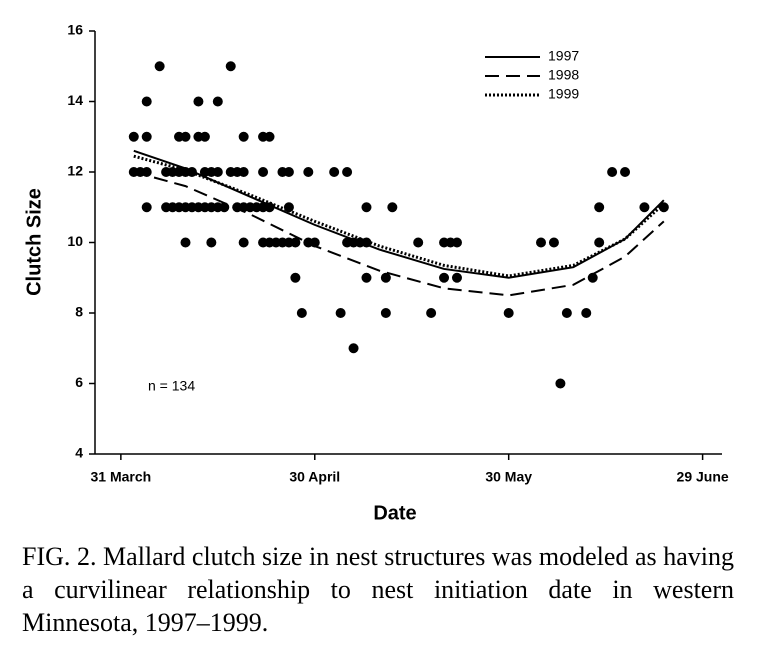  Describe the element at coordinates (79, 312) in the screenshot. I see `y-tick-label: 8` at that location.